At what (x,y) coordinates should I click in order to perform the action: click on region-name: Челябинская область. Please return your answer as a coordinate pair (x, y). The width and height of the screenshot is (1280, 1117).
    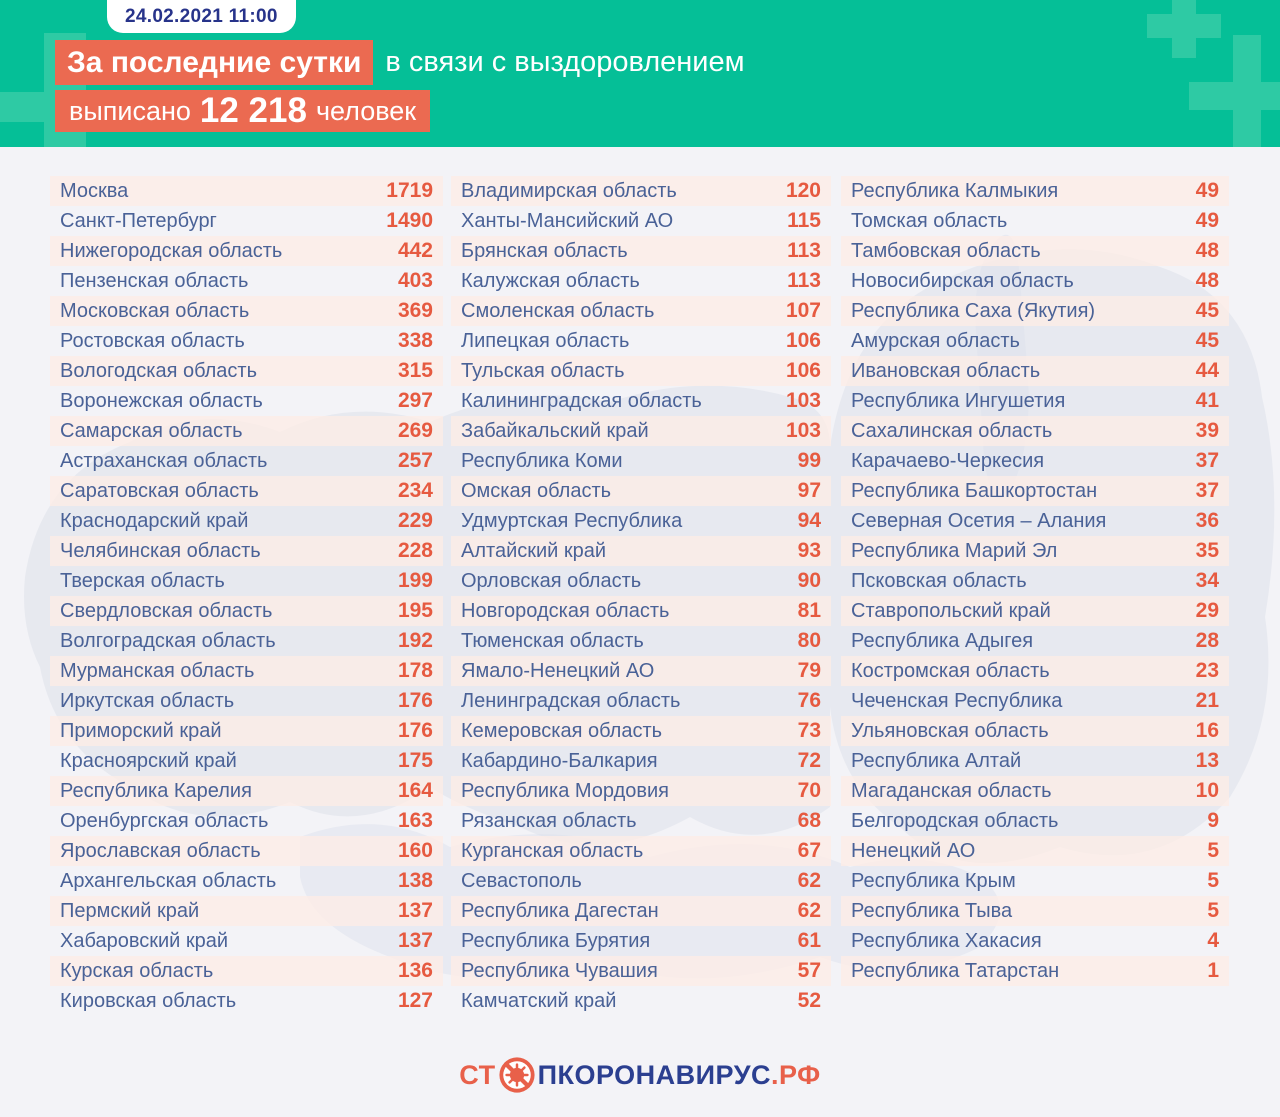
    Looking at the image, I should click on (160, 550).